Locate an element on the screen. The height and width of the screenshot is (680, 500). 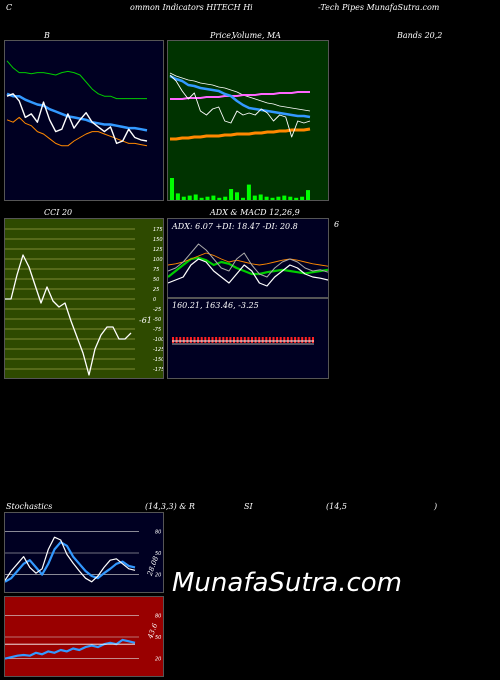
rsi-chart: 80 50 20 is located at coordinates (83, 638).